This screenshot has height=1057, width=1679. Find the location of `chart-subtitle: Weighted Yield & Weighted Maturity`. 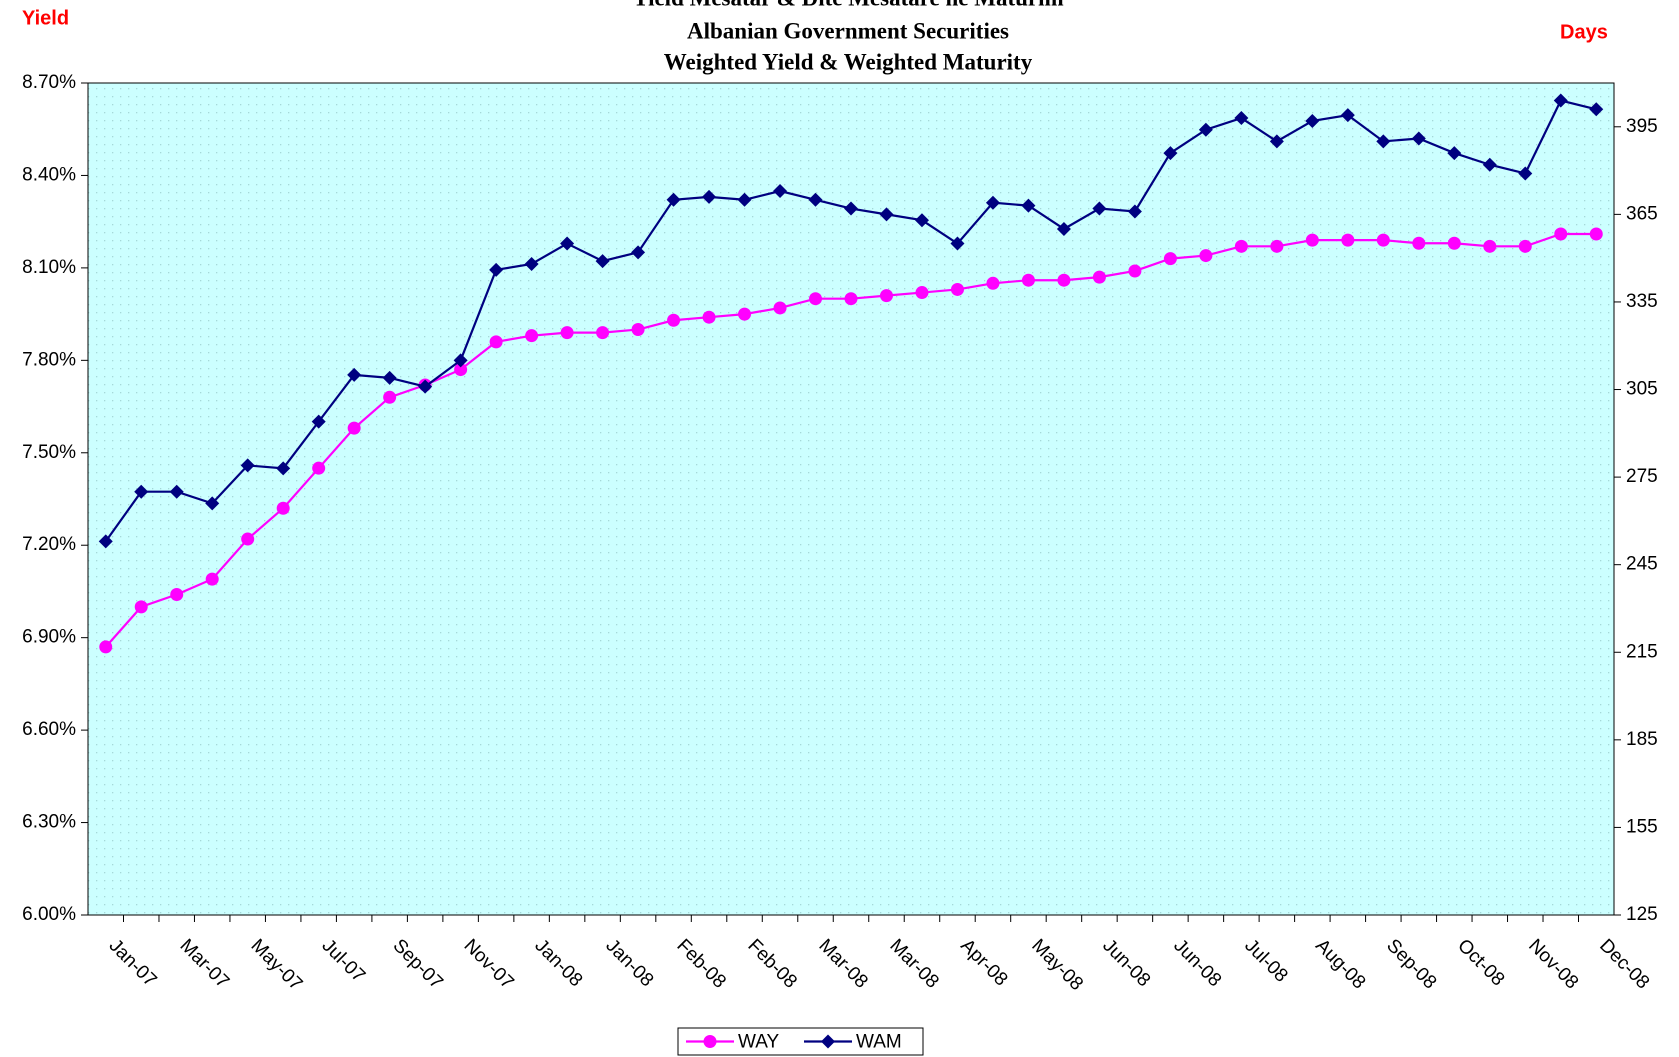

chart-subtitle: Weighted Yield & Weighted Maturity is located at coordinates (848, 61).